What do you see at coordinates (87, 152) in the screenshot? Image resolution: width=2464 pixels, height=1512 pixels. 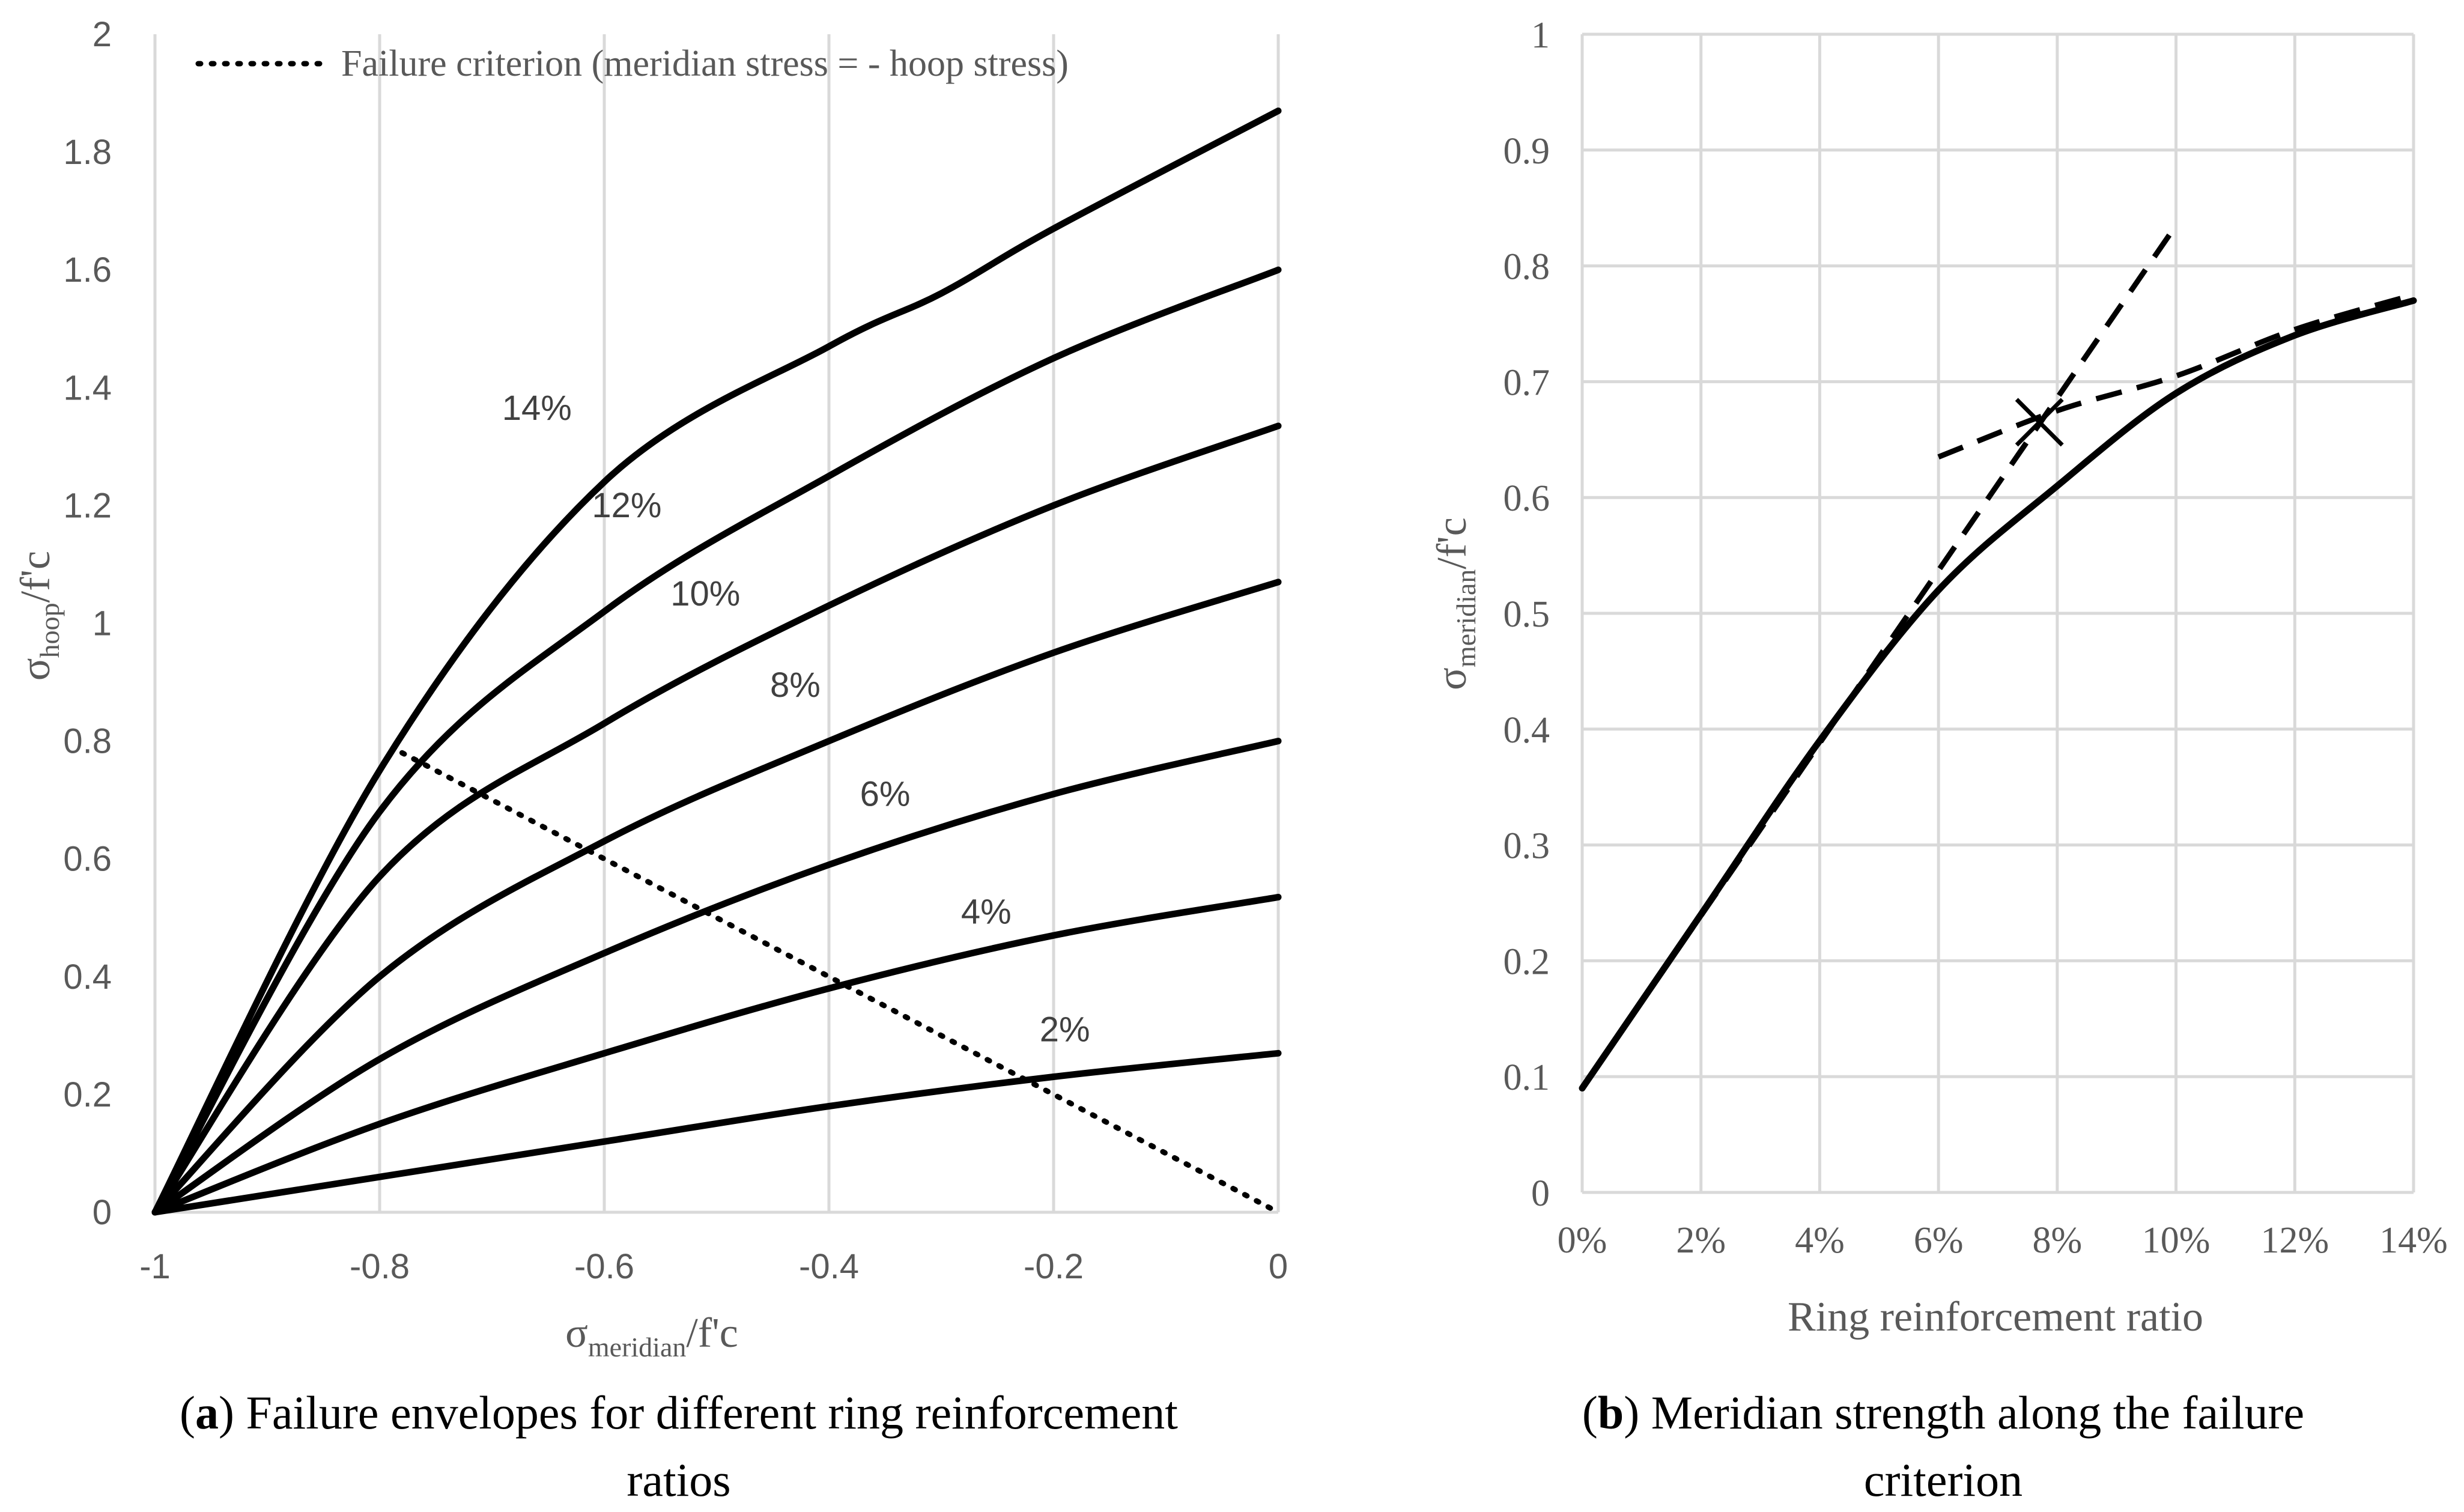 I see `panel-a-y-tick-label: 1.8` at bounding box center [87, 152].